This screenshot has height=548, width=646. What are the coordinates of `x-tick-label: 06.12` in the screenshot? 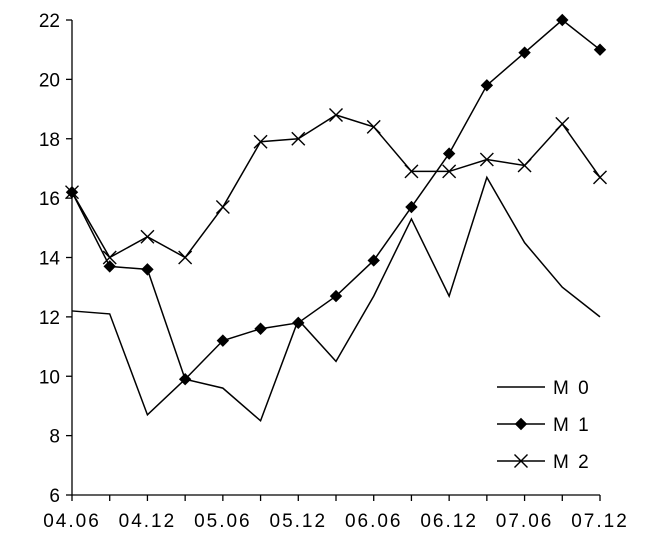 It's located at (449, 521).